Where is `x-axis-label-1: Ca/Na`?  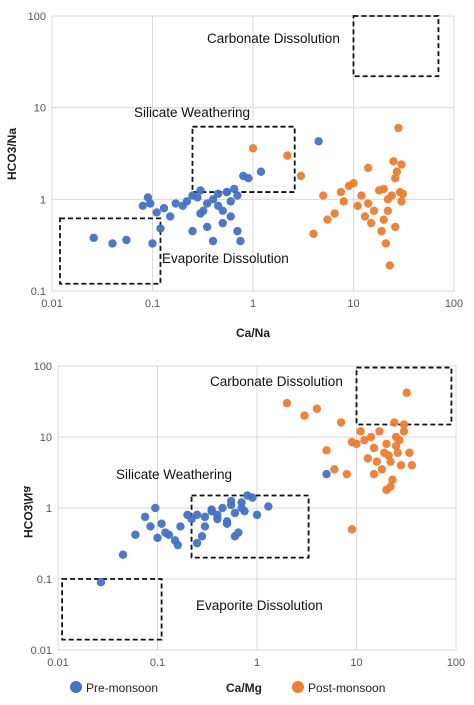
x-axis-label-1: Ca/Na is located at coordinates (253, 333).